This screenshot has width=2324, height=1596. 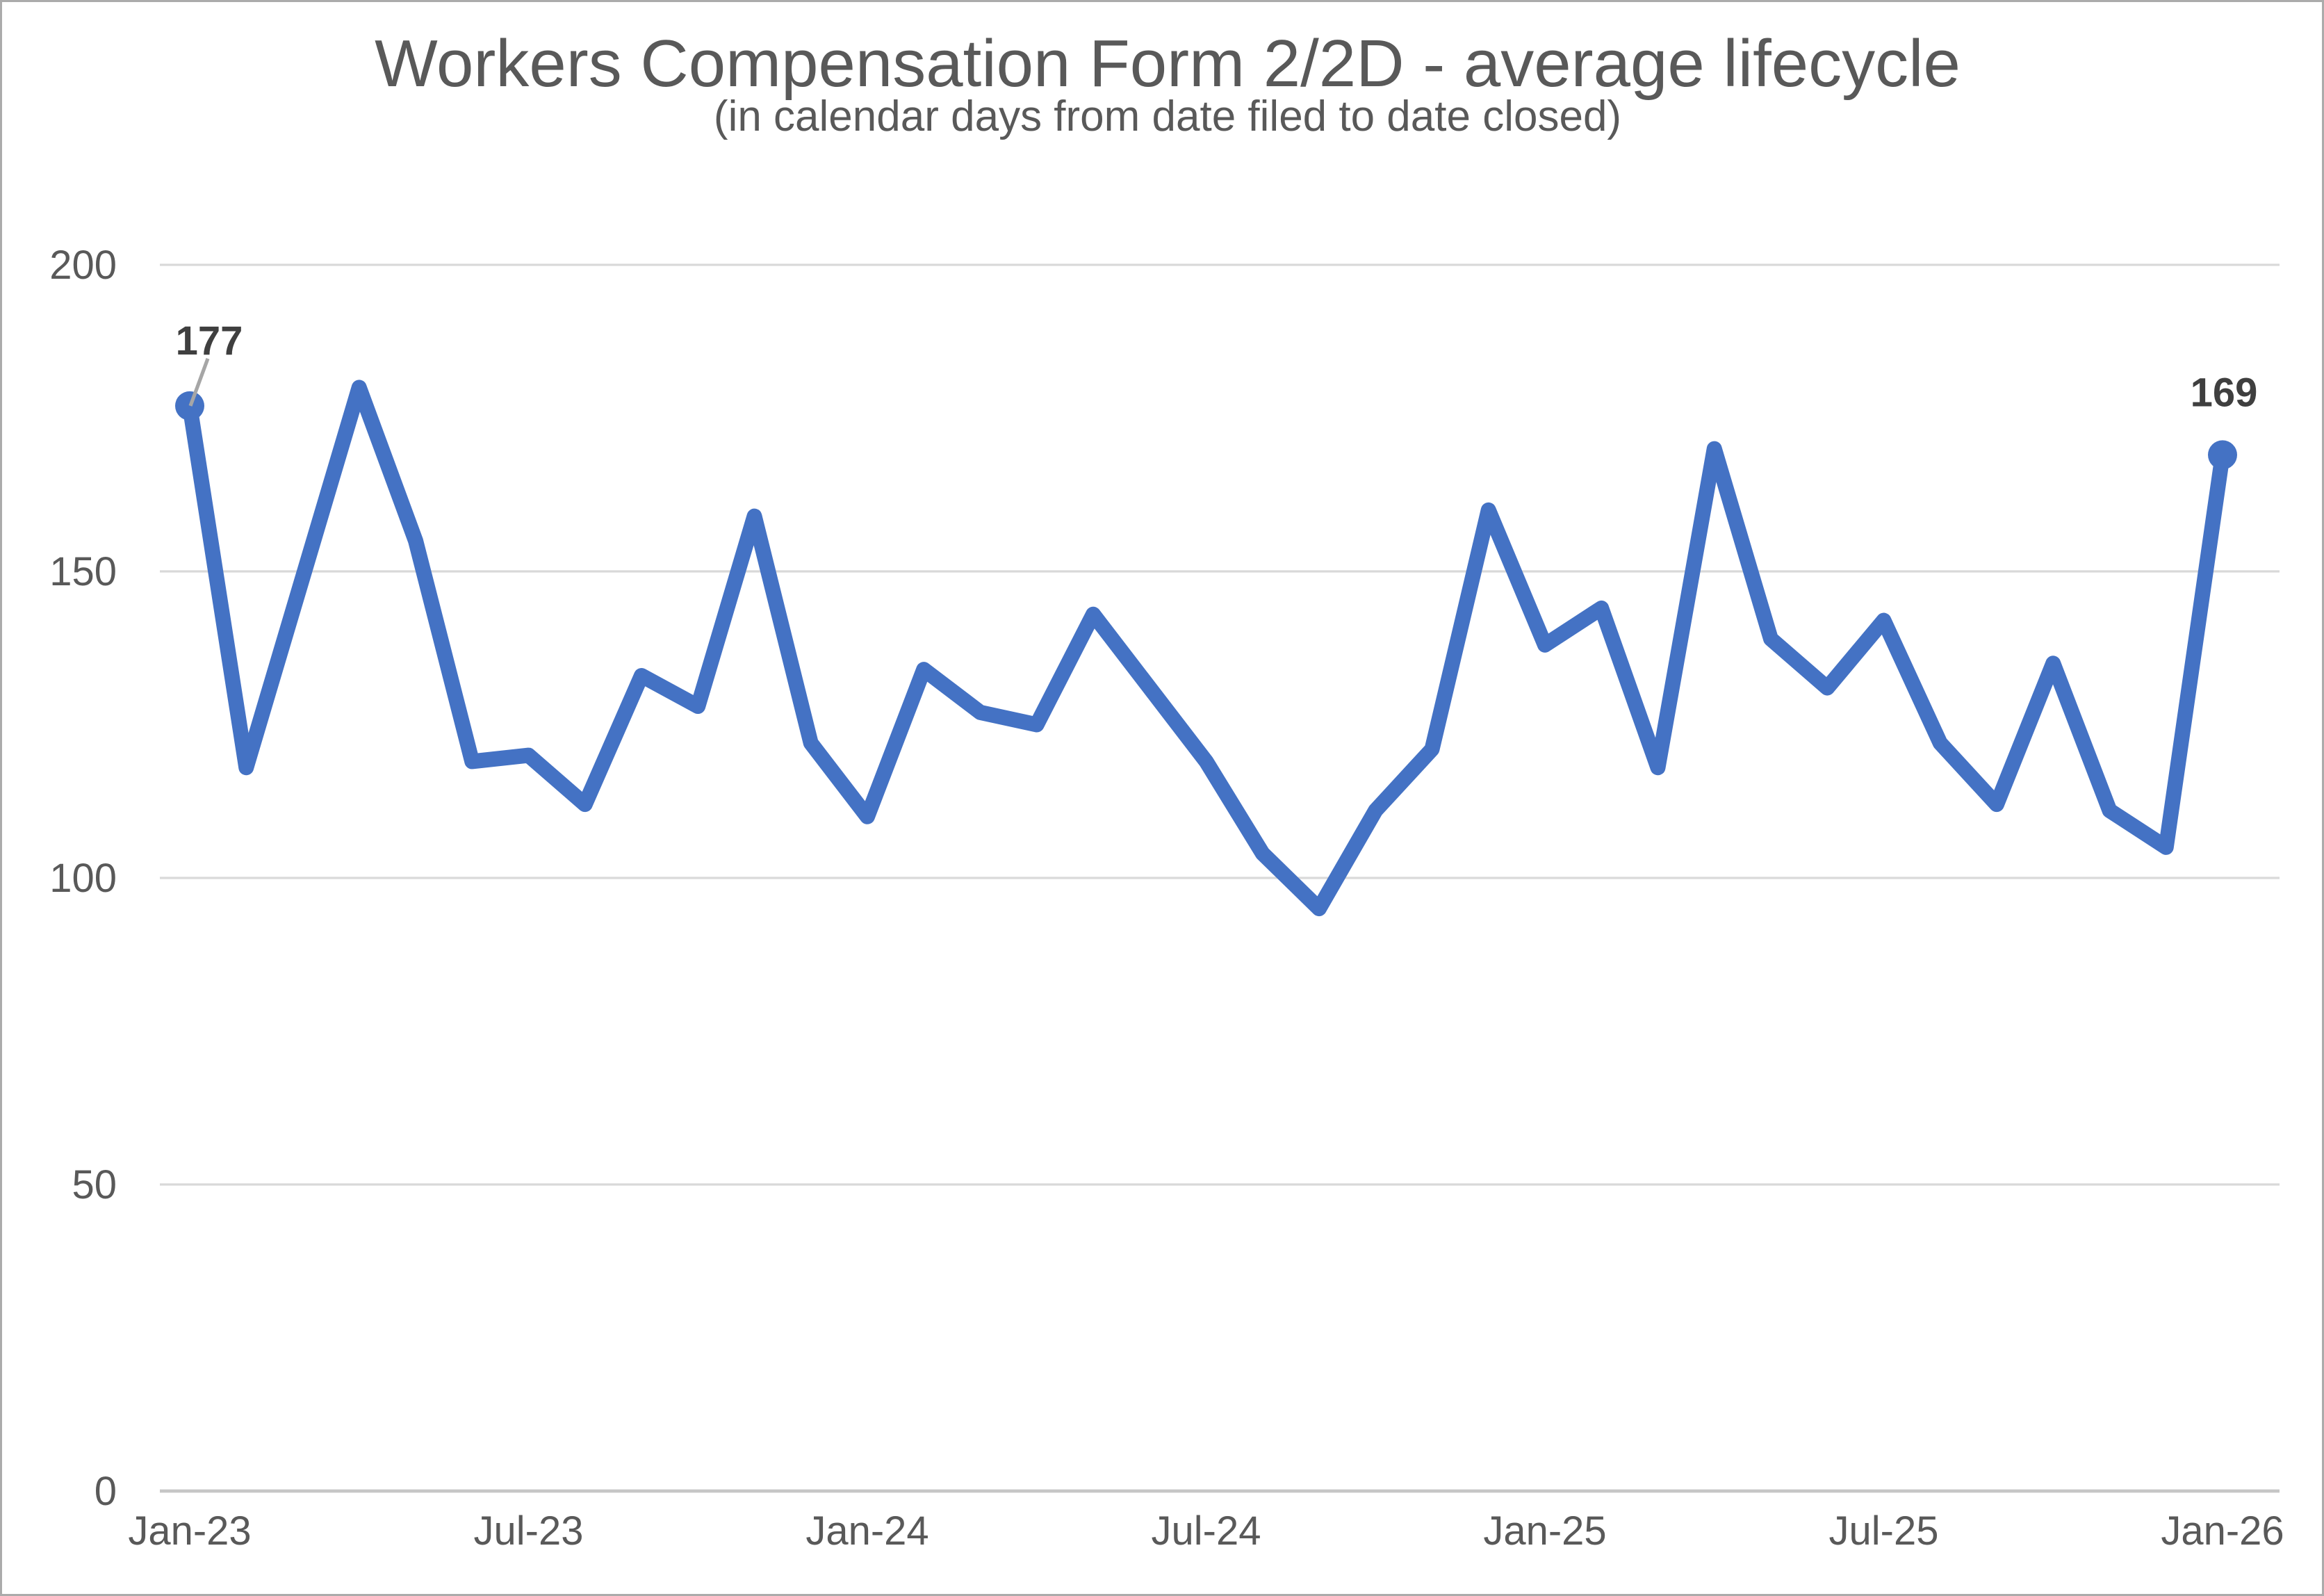 What do you see at coordinates (189, 1531) in the screenshot?
I see `x-axis-label-Jan-23: Jan-23` at bounding box center [189, 1531].